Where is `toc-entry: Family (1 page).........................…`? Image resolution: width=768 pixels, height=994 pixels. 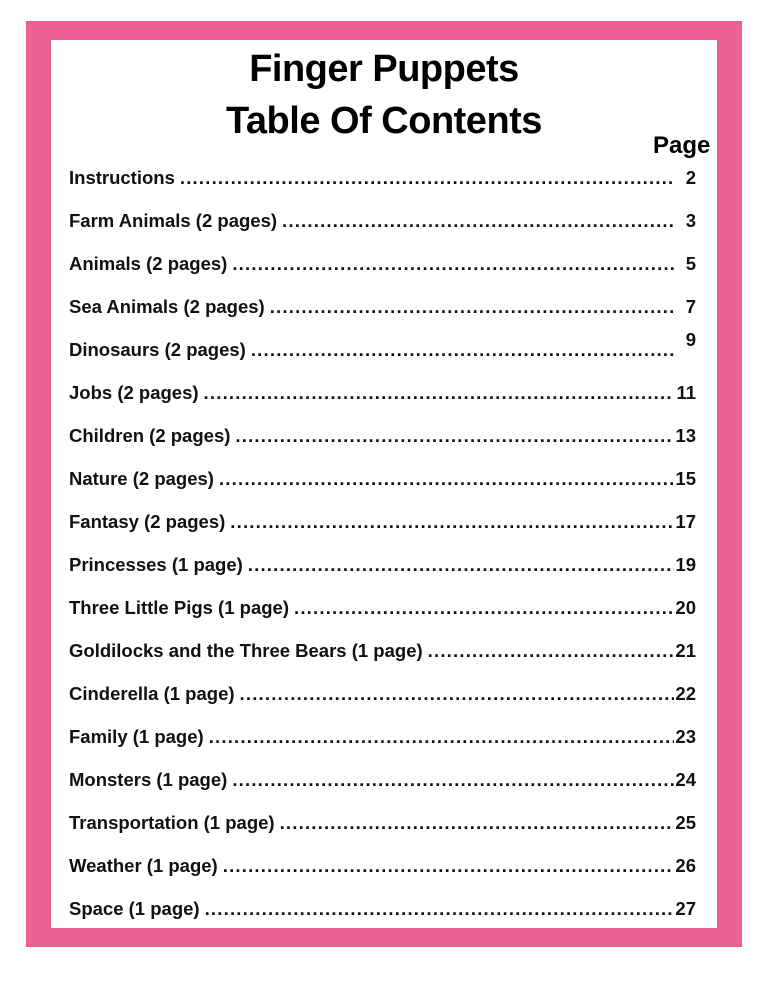
toc-entry: Family (1 page).........................… is located at coordinates (371, 739).